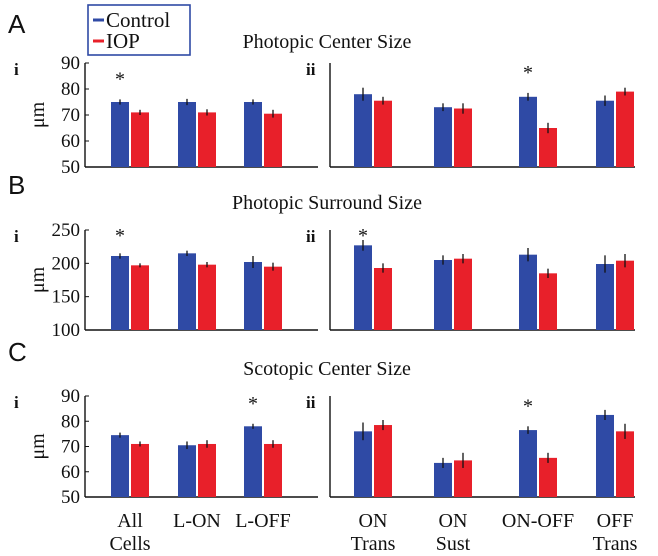 The image size is (658, 556). I want to click on x-tick-label: ON-OFF, so click(538, 521).